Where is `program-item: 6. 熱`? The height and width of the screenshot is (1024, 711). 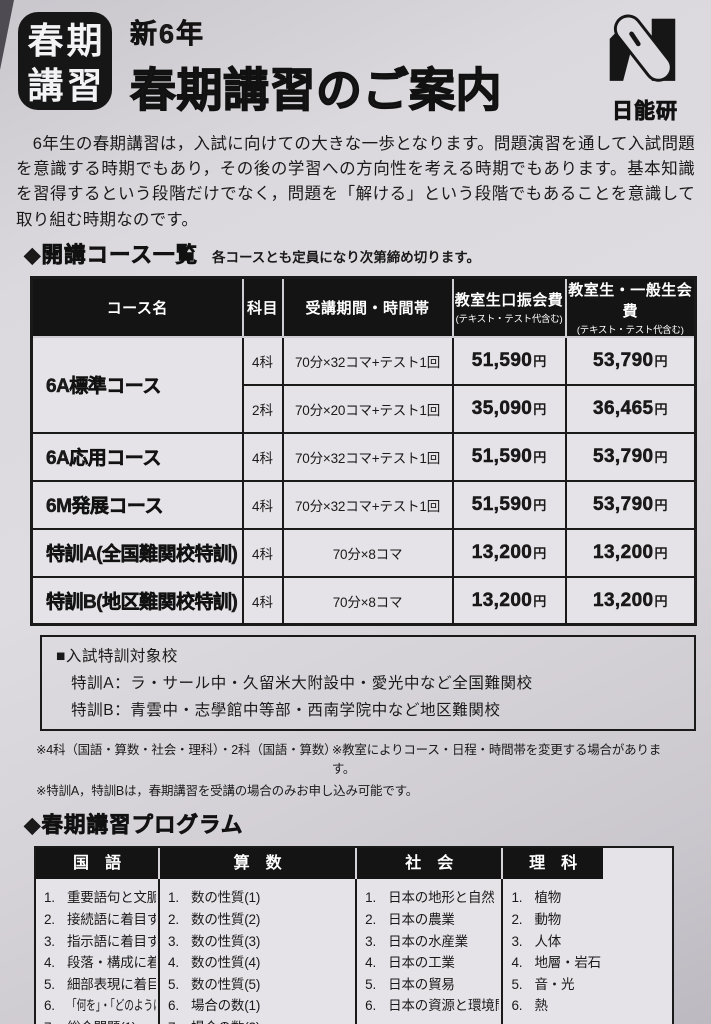
program-item: 6. 熱 is located at coordinates (556, 1006).